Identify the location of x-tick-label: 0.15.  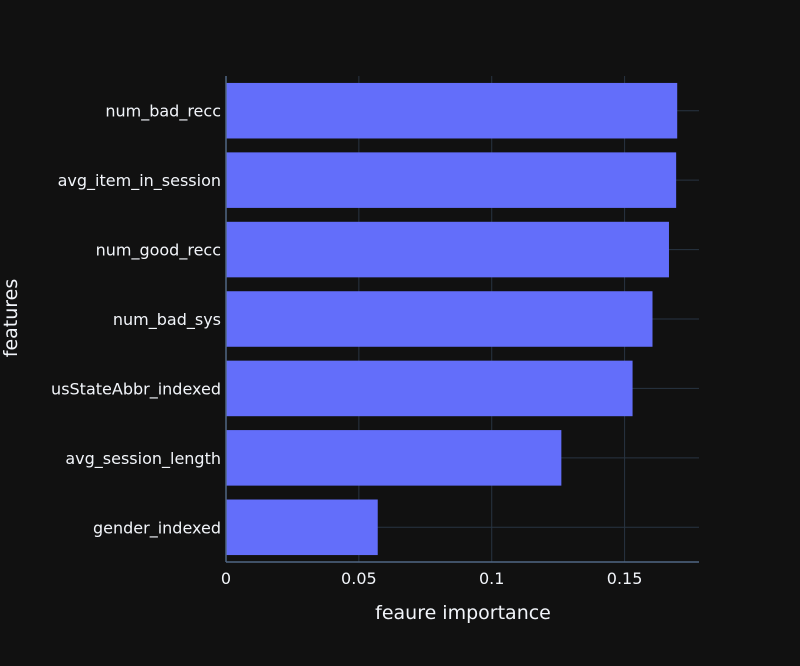
(625, 578).